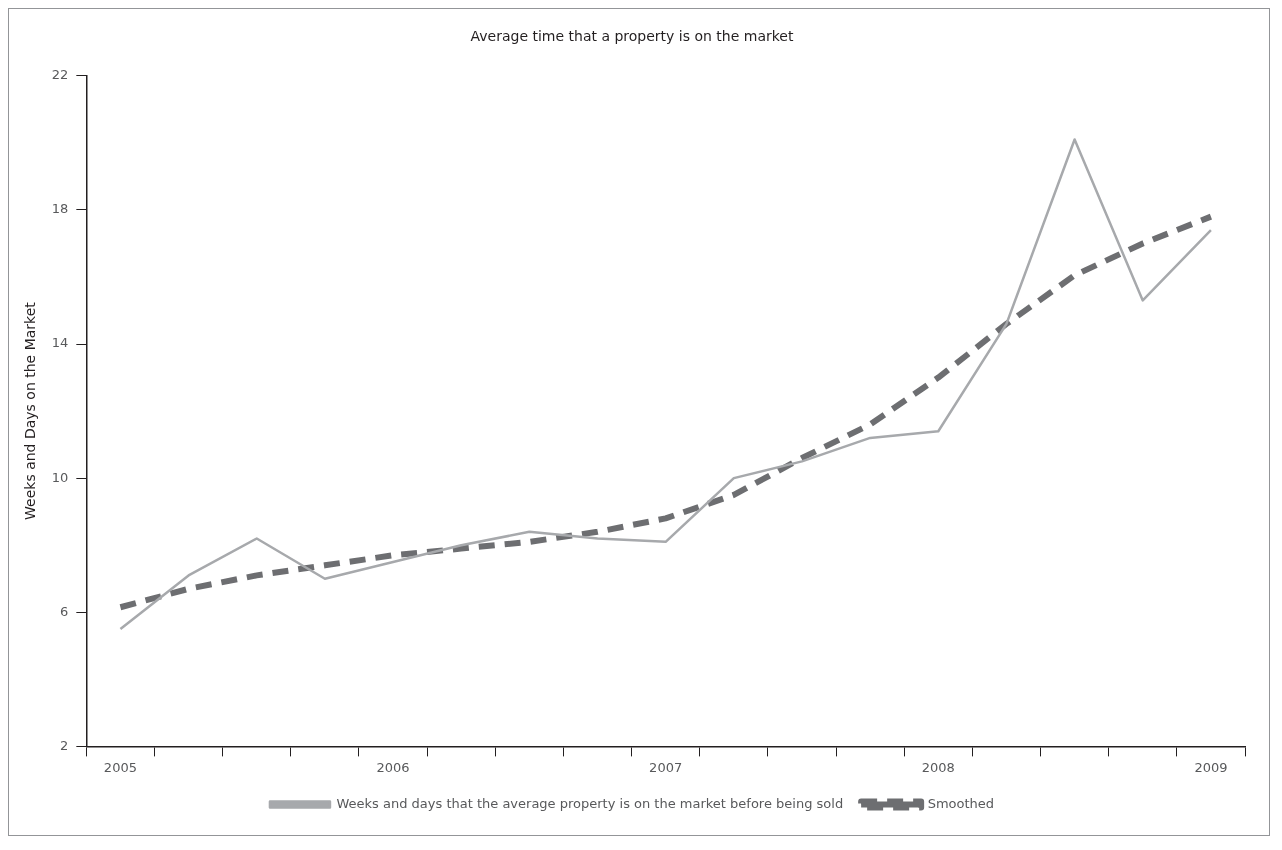 The image size is (1282, 850). What do you see at coordinates (590, 803) in the screenshot?
I see `legend-label: Weeks and days that the average property is on the market before being sold` at bounding box center [590, 803].